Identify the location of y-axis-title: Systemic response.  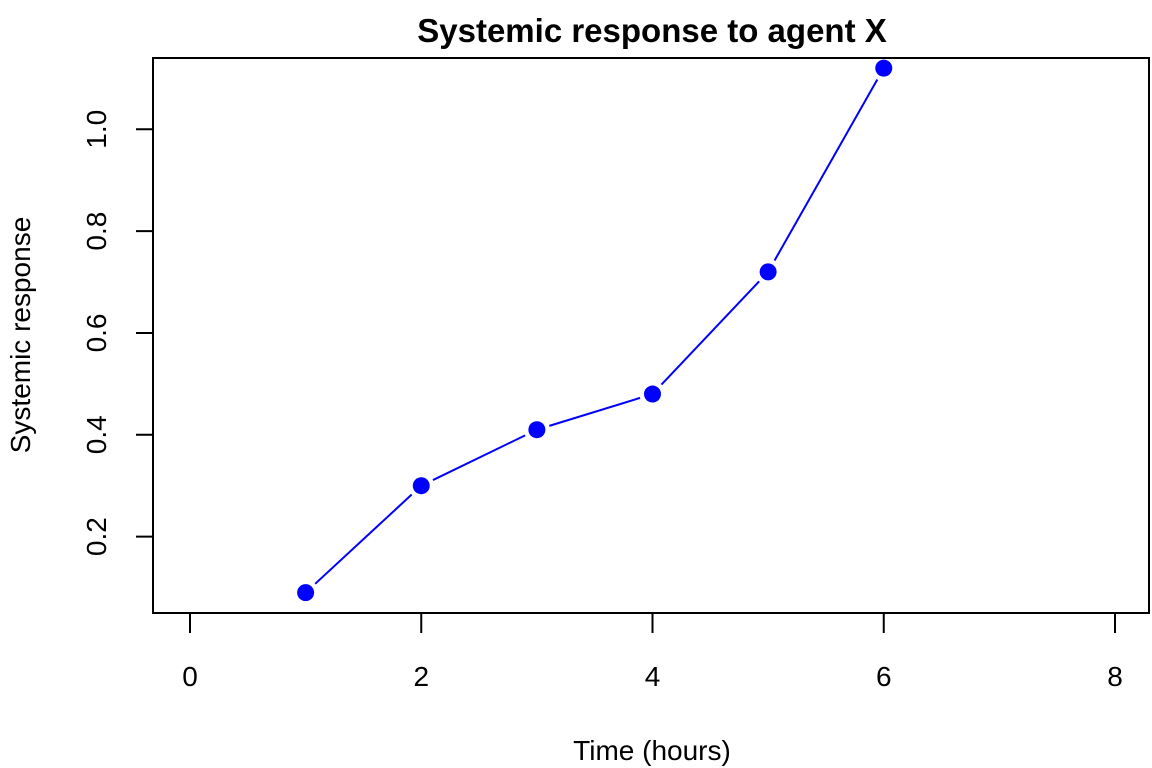
(20, 335).